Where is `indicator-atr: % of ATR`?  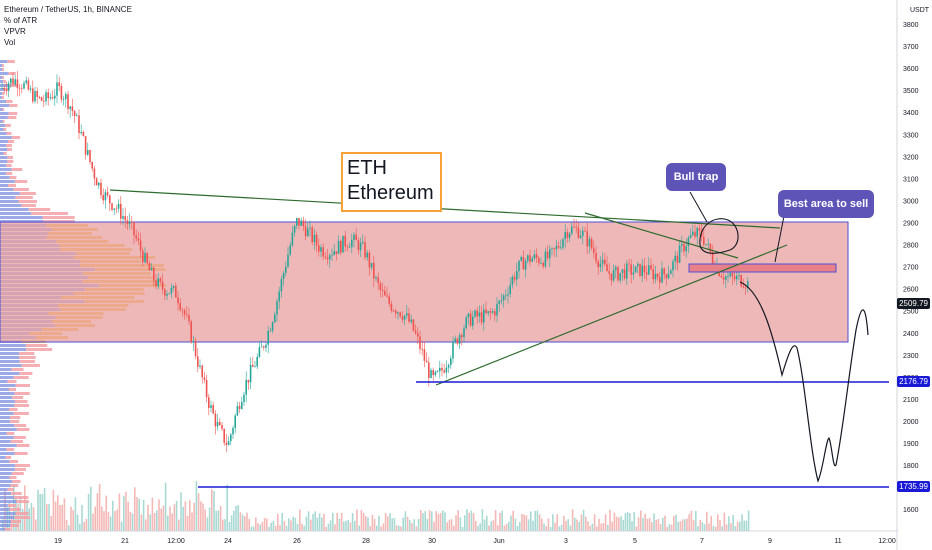 indicator-atr: % of ATR is located at coordinates (21, 20).